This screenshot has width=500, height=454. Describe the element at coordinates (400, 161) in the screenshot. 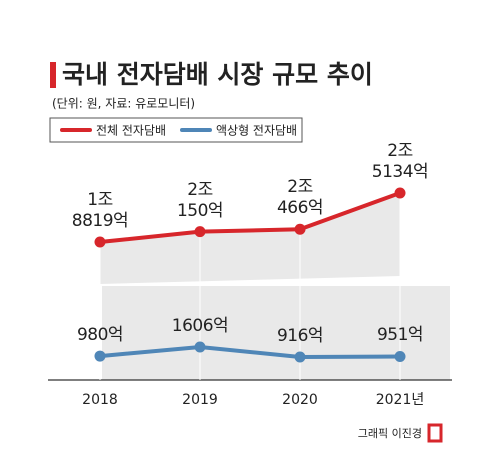

I see `value-label: 2조 5134억` at that location.